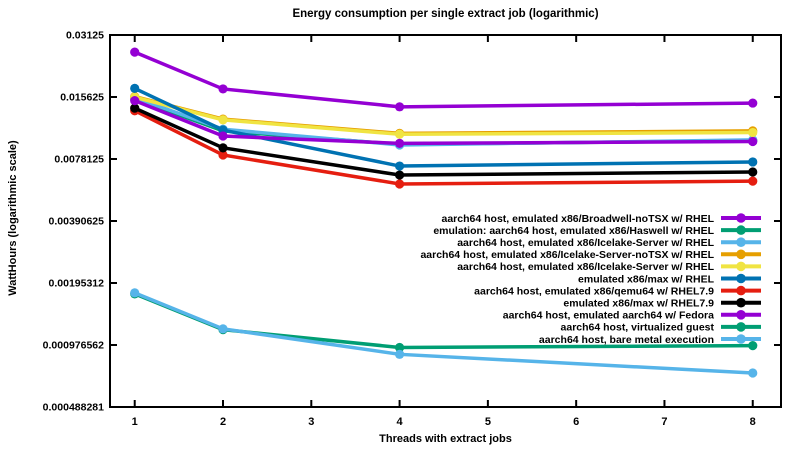  I want to click on x-tick-label: 1, so click(135, 422).